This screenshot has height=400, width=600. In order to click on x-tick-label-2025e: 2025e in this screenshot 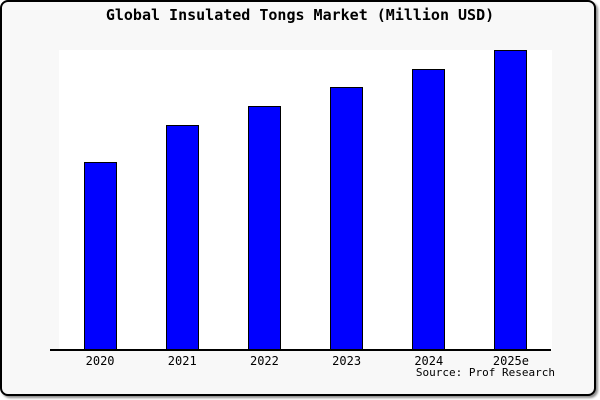, I will do `click(510, 361)`.